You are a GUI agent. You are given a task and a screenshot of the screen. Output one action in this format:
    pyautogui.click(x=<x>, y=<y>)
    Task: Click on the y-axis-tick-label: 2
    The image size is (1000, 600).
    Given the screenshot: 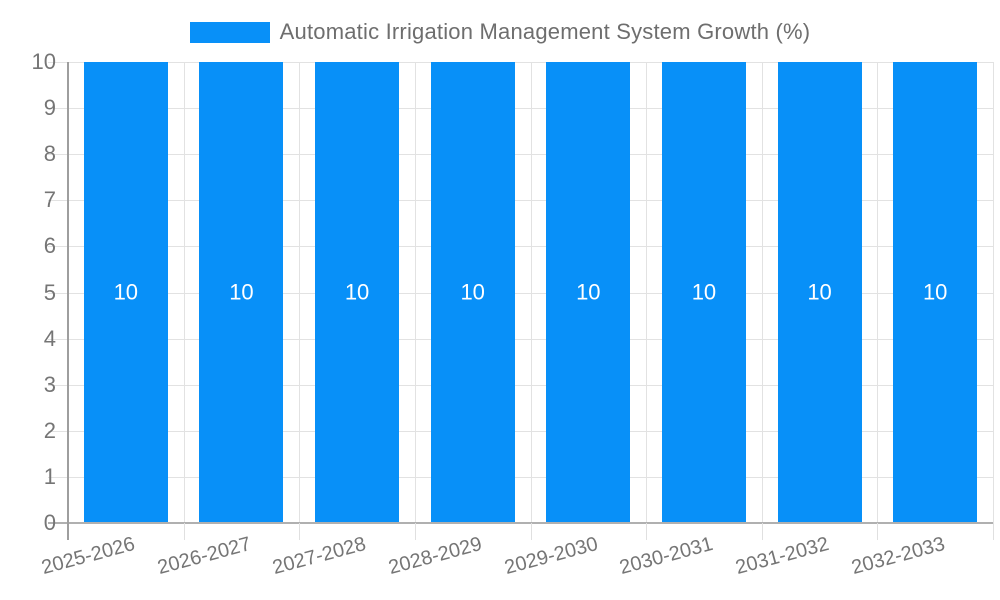 What is the action you would take?
    pyautogui.click(x=49, y=430)
    